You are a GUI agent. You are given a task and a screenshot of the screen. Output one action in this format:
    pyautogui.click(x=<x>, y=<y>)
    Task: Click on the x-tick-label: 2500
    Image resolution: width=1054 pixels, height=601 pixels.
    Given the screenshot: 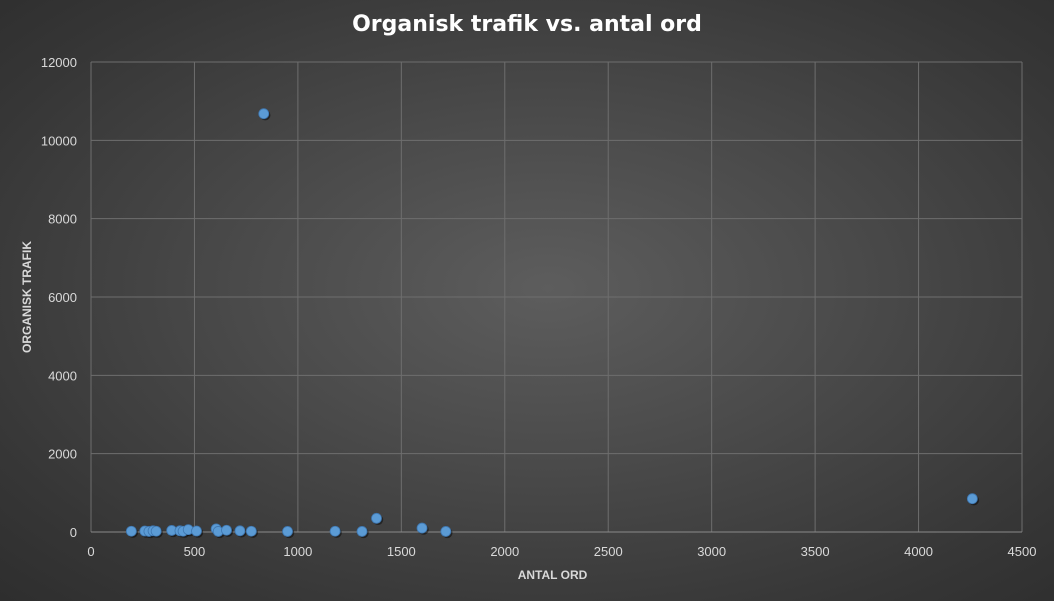 What is the action you would take?
    pyautogui.click(x=608, y=551)
    